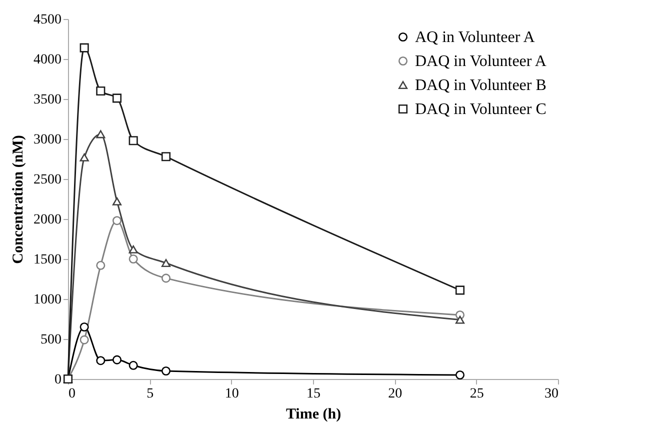  What do you see at coordinates (551, 394) in the screenshot?
I see `x-tick-label: 30` at bounding box center [551, 394].